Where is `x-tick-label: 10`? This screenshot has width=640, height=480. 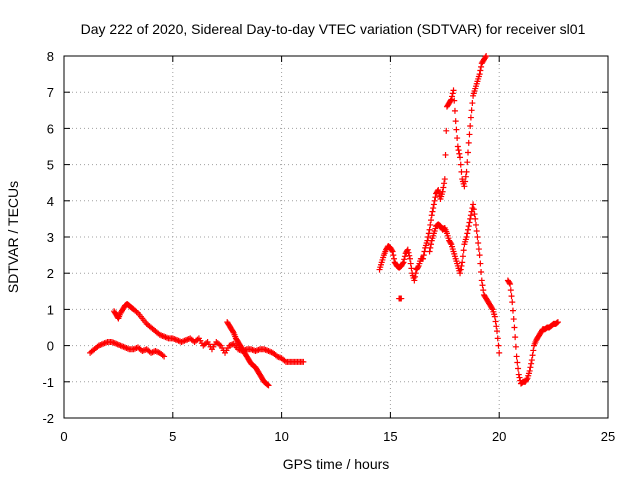
x-tick-label: 10 is located at coordinates (281, 436).